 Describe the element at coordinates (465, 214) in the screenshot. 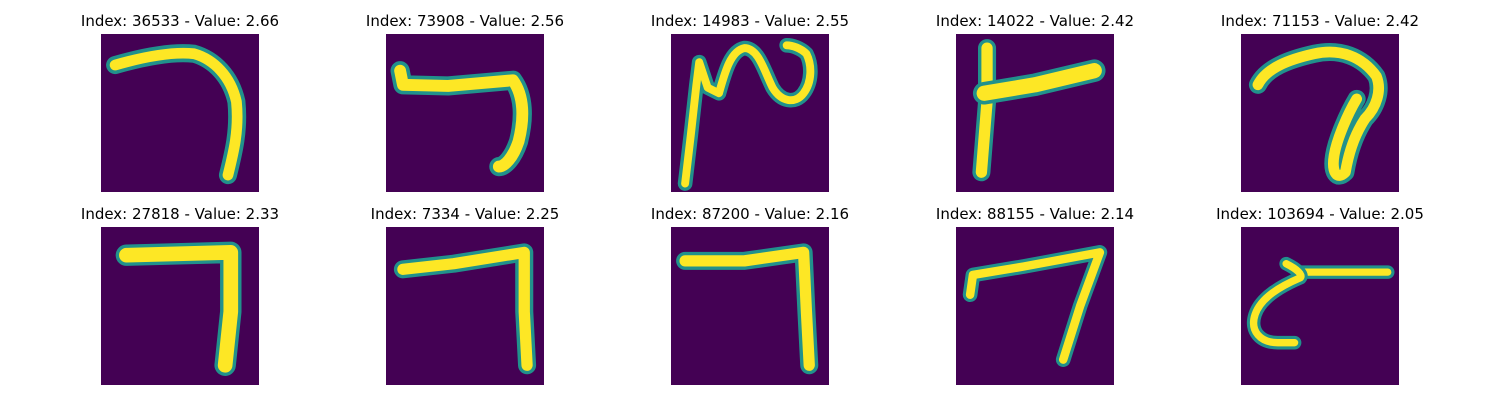

I see `panel-title: Index: 7334 - Value: 2.25` at that location.